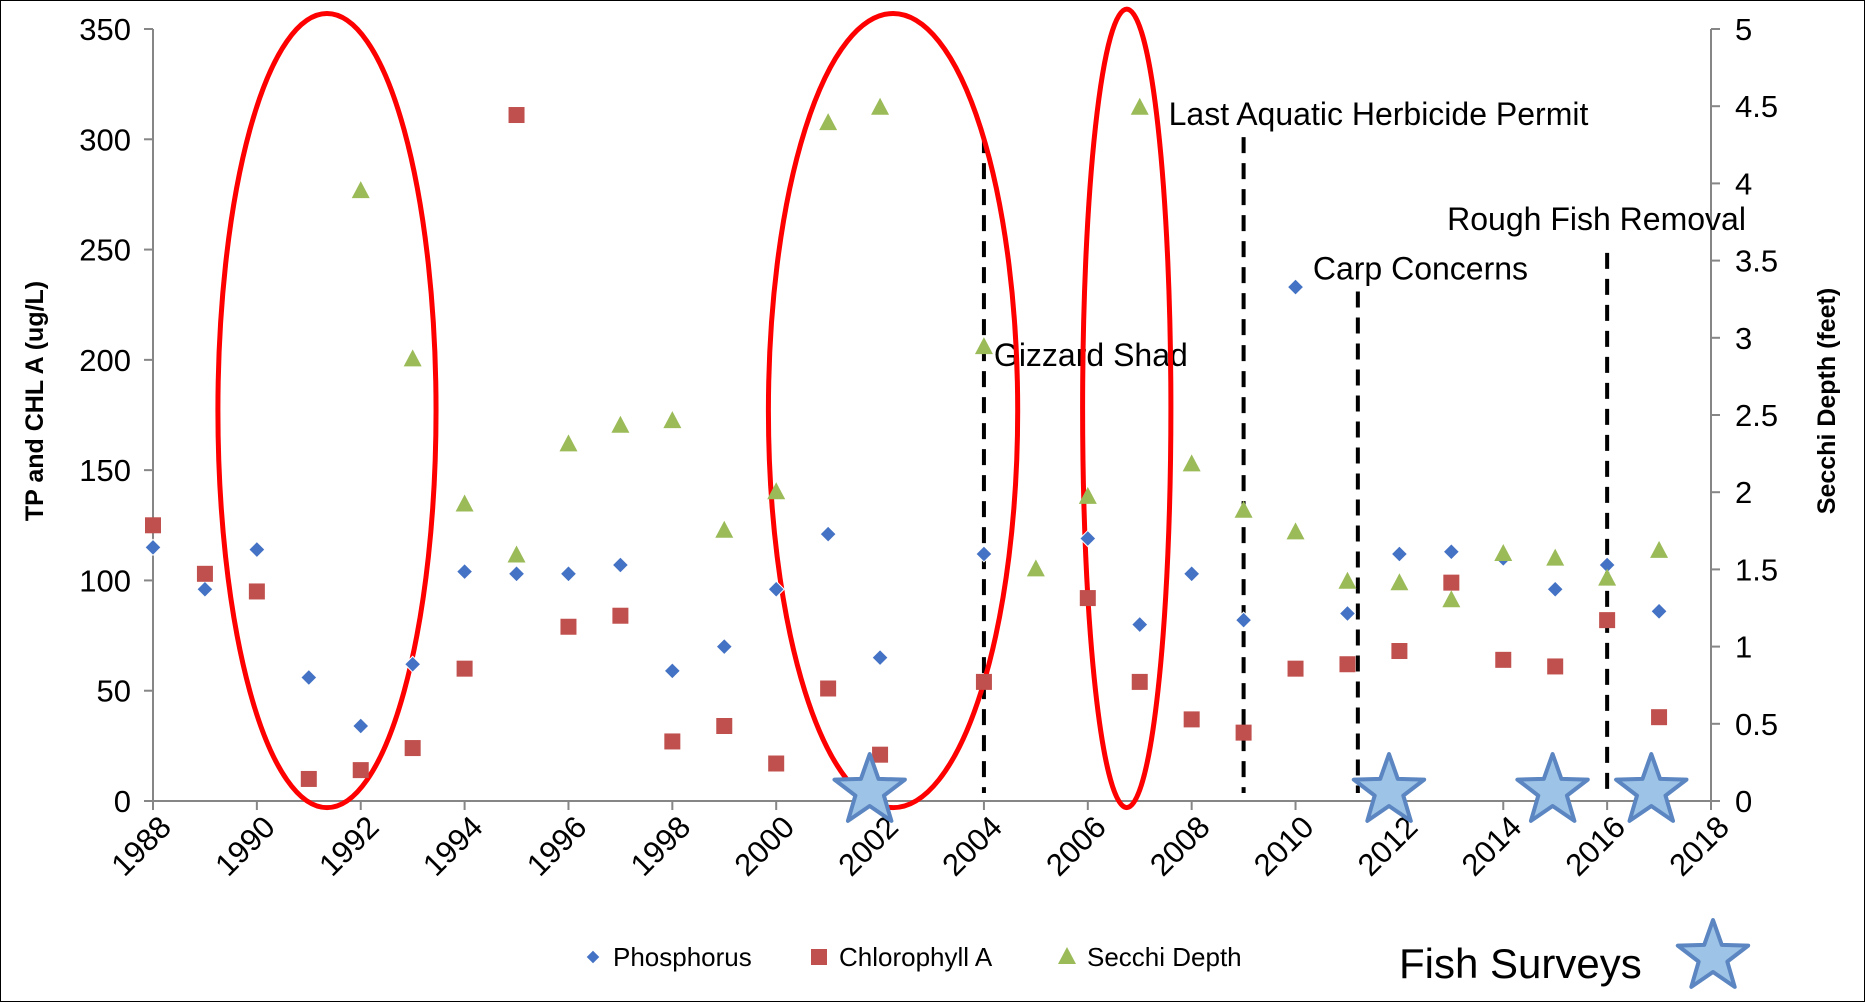 Image resolution: width=1865 pixels, height=1003 pixels. What do you see at coordinates (1284, 846) in the screenshot?
I see `x-tick-label: 2010` at bounding box center [1284, 846].